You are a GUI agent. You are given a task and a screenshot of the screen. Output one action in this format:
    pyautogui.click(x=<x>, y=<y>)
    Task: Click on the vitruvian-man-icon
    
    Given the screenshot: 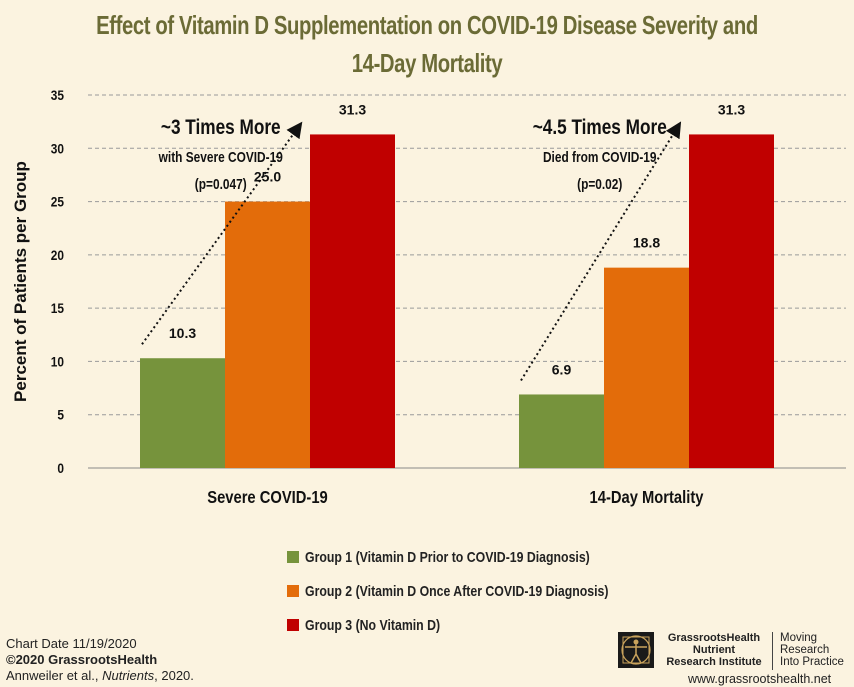 What is the action you would take?
    pyautogui.click(x=636, y=650)
    